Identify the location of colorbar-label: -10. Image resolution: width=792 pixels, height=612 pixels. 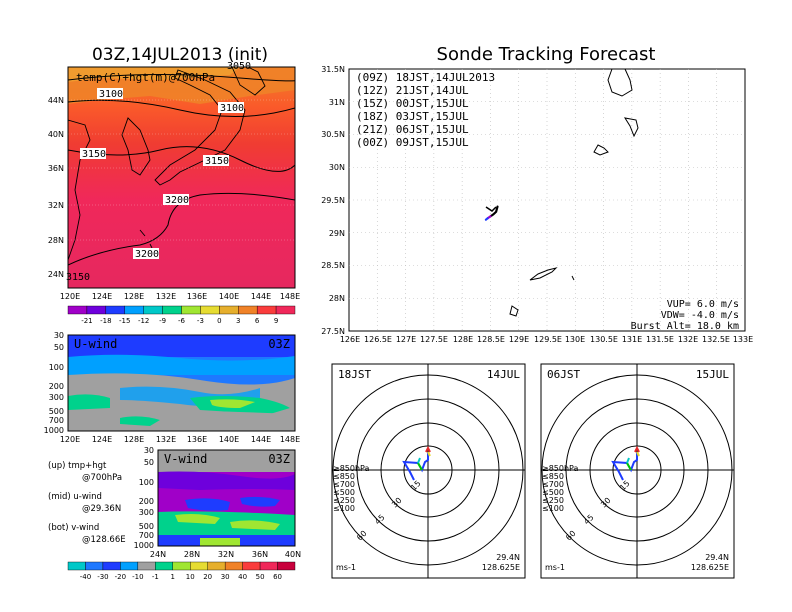
(137, 577).